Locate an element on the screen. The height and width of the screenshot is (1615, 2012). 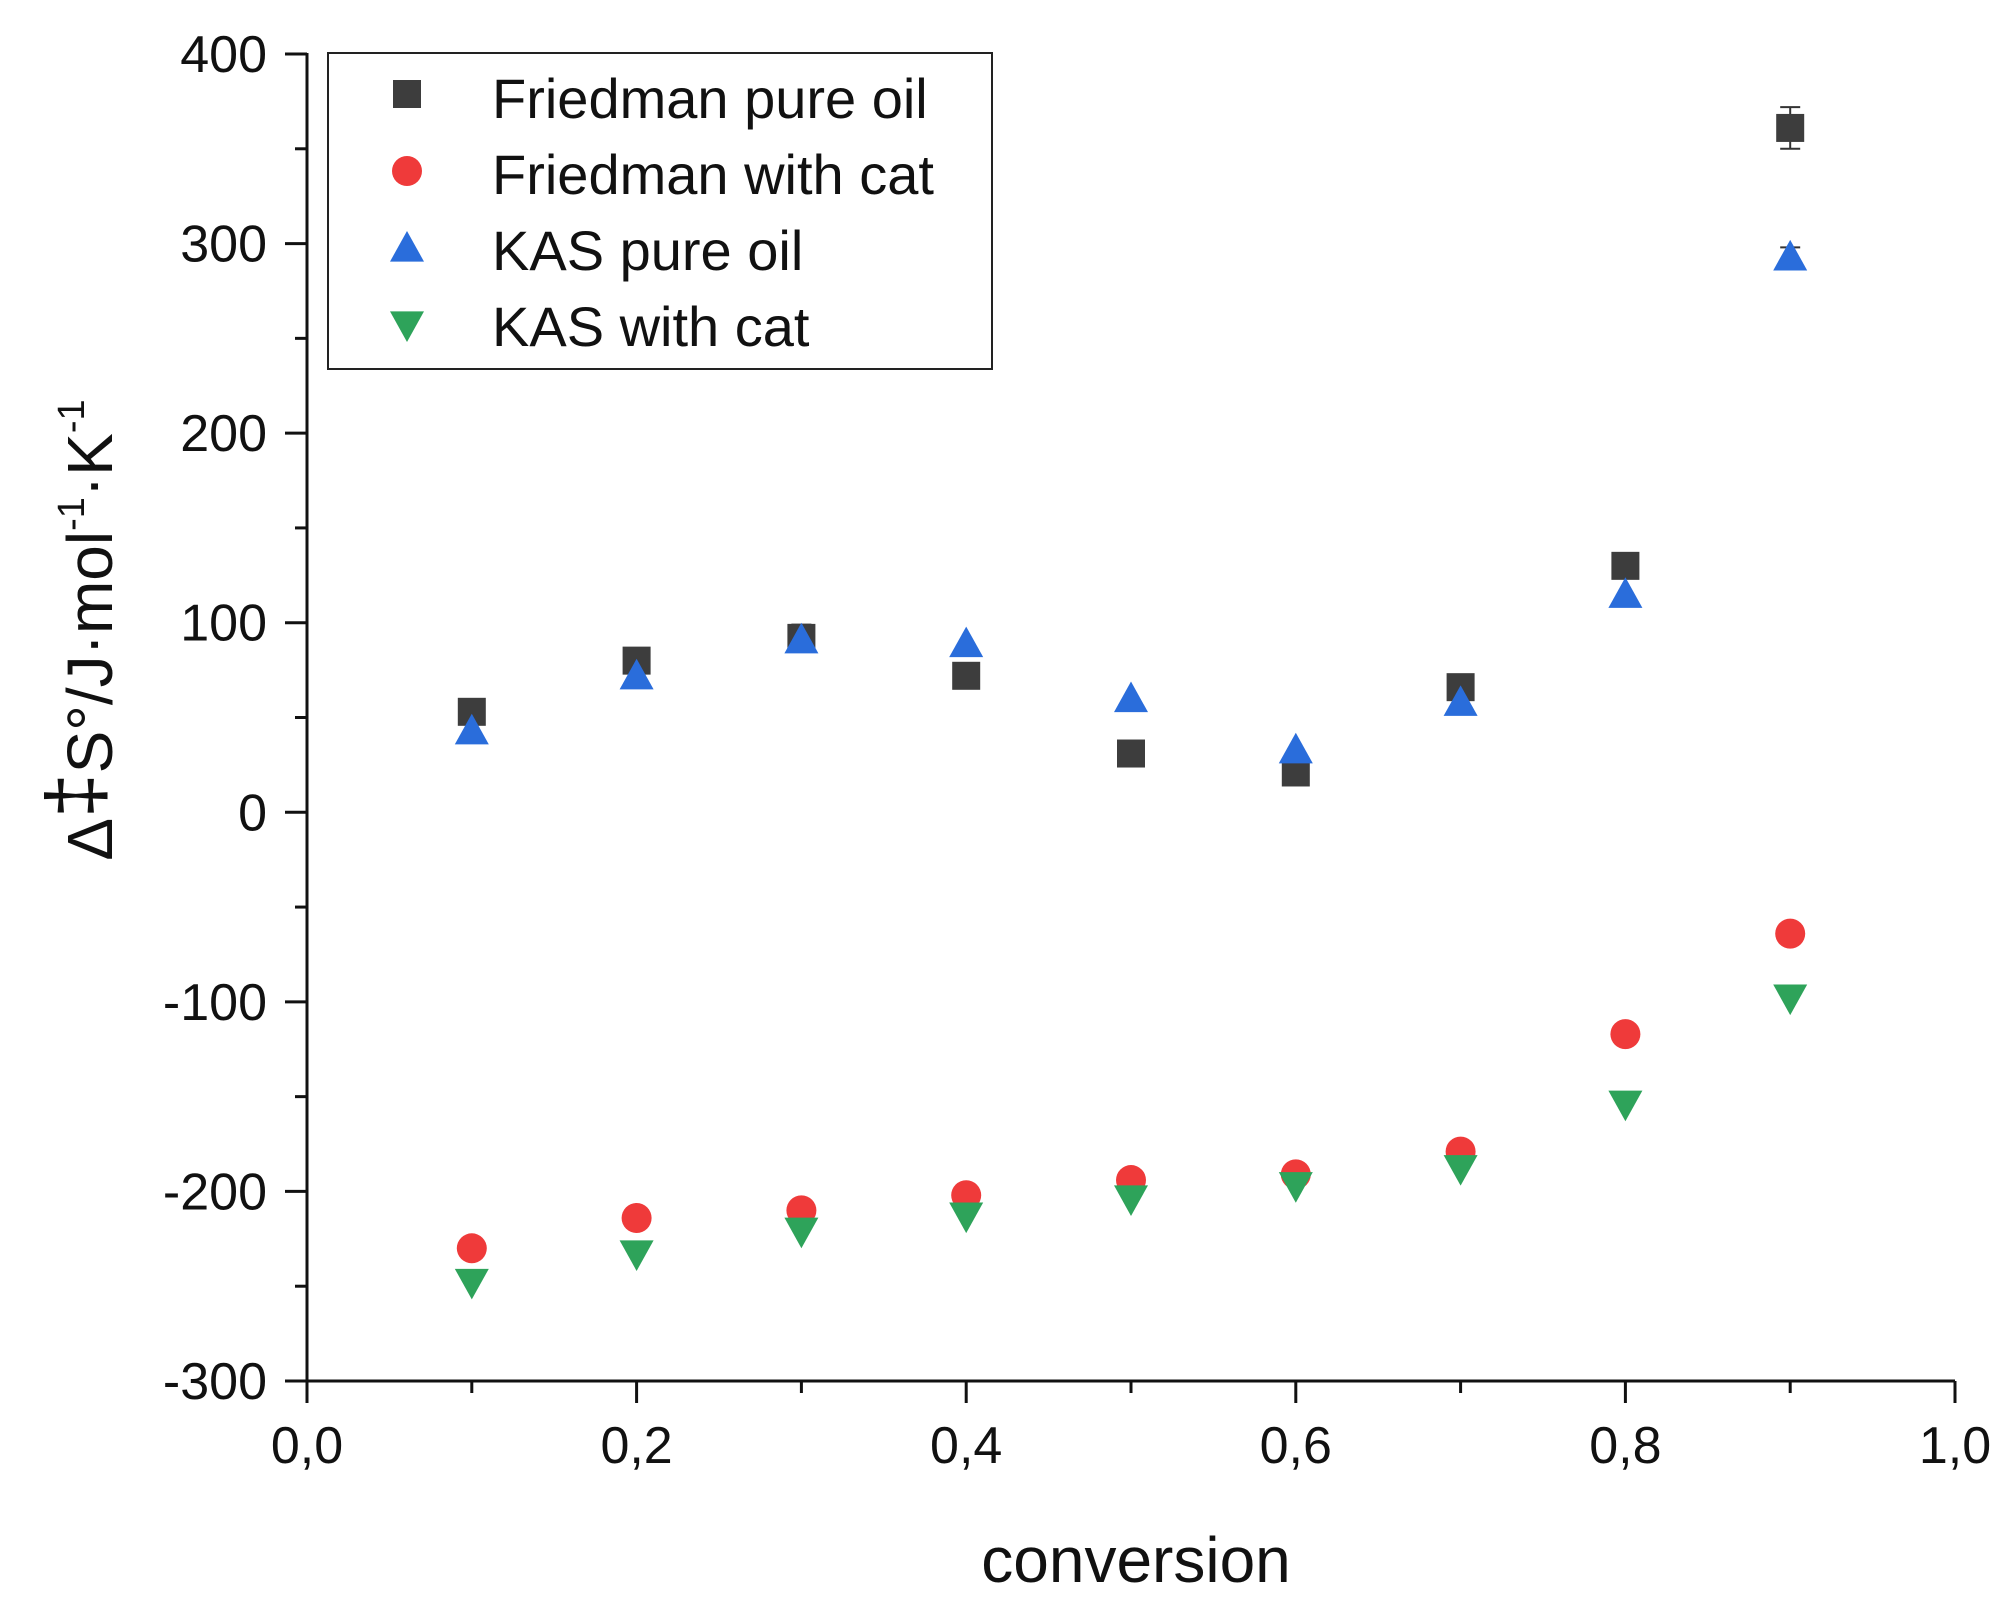
y-axis-title: Δ‡S°/J·mol-1·K-1 is located at coordinates (78, 629).